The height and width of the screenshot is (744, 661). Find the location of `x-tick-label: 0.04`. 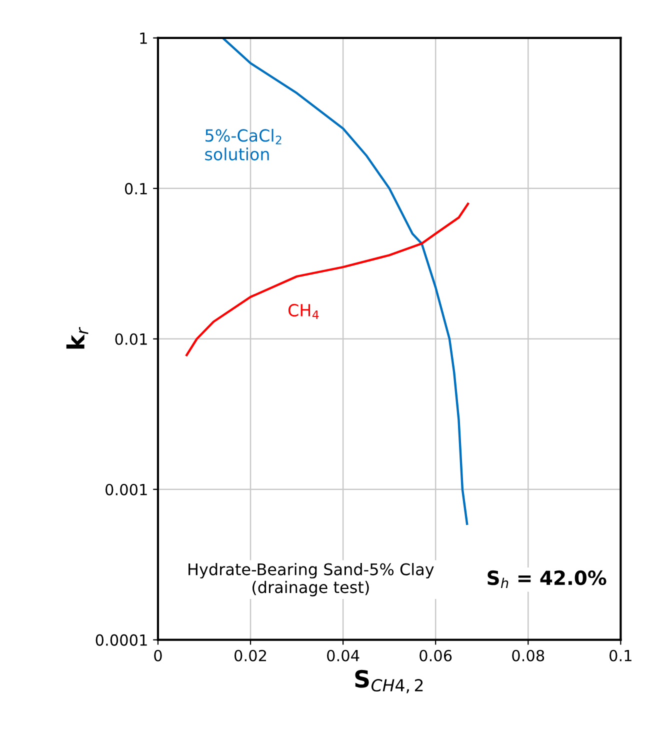

x-tick-label: 0.04 is located at coordinates (343, 656).